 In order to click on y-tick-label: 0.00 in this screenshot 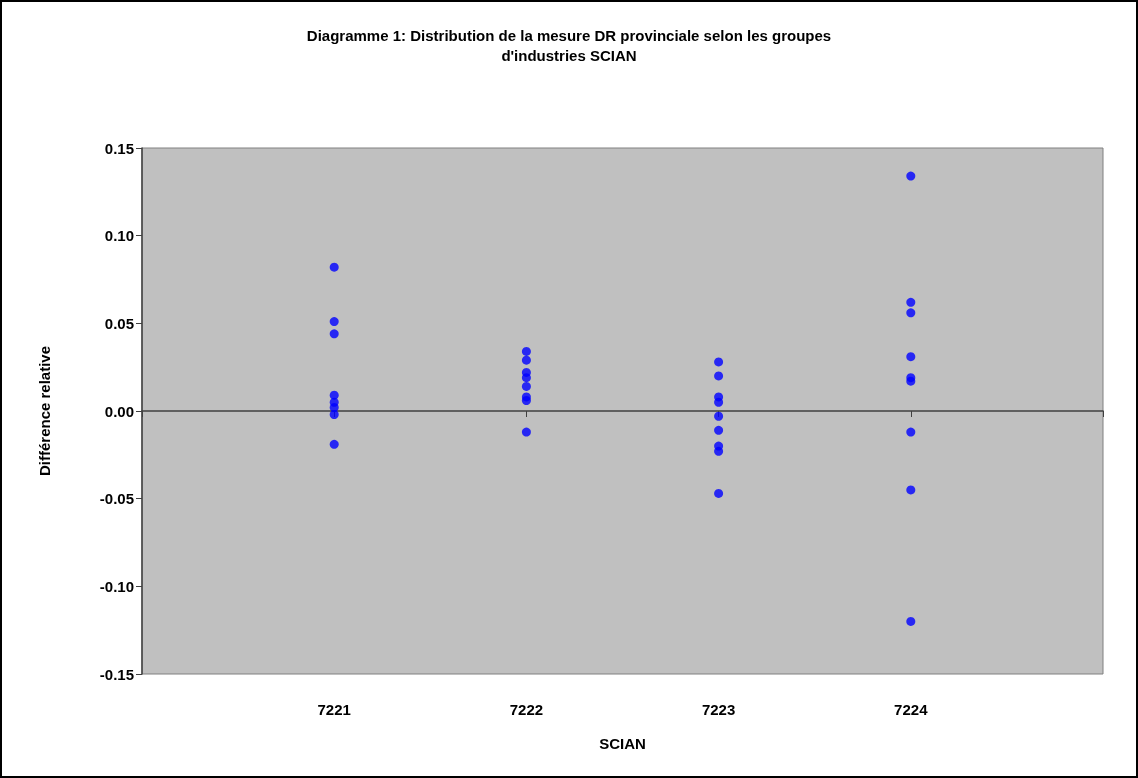, I will do `click(119, 411)`.